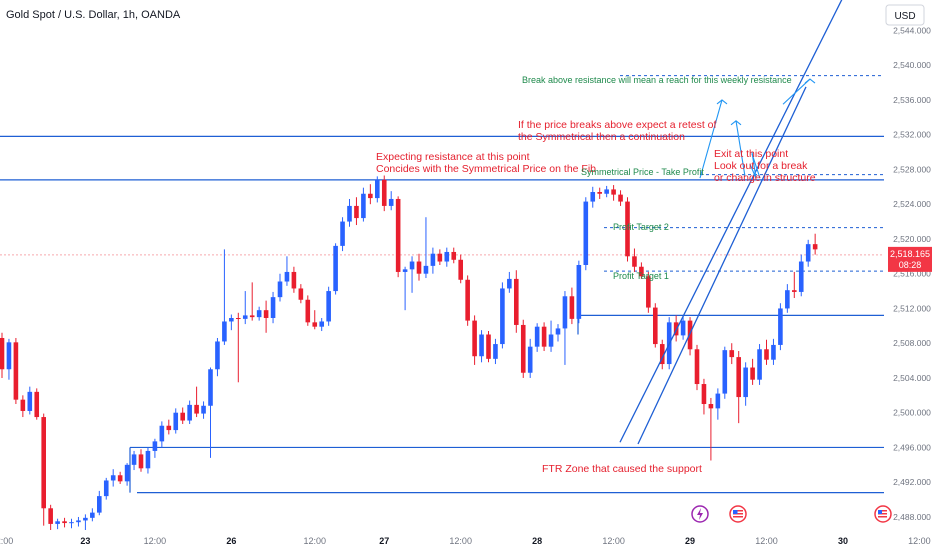 This screenshot has height=550, width=932. Describe the element at coordinates (453, 157) in the screenshot. I see `resistance-note-line-1: Expecting resistance at this point` at that location.